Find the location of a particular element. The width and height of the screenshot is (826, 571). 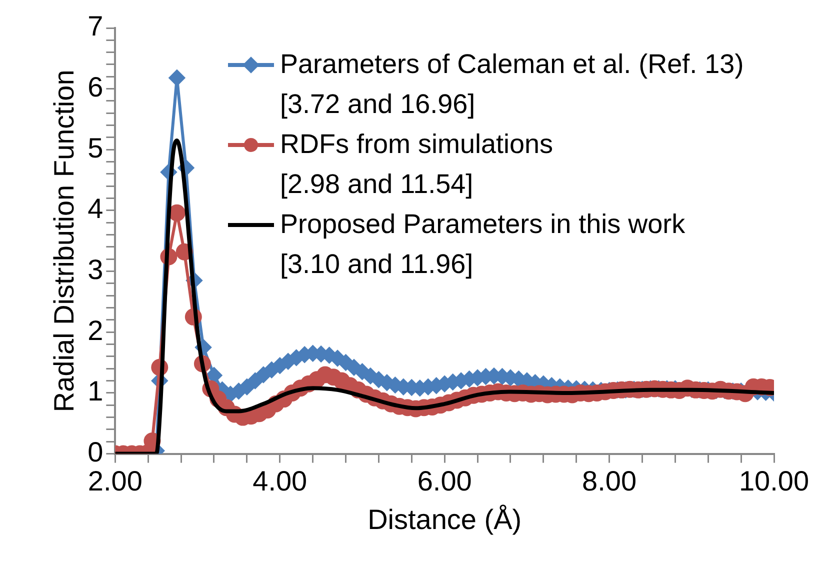

x-axis-title: Distance (Å) is located at coordinates (445, 519).